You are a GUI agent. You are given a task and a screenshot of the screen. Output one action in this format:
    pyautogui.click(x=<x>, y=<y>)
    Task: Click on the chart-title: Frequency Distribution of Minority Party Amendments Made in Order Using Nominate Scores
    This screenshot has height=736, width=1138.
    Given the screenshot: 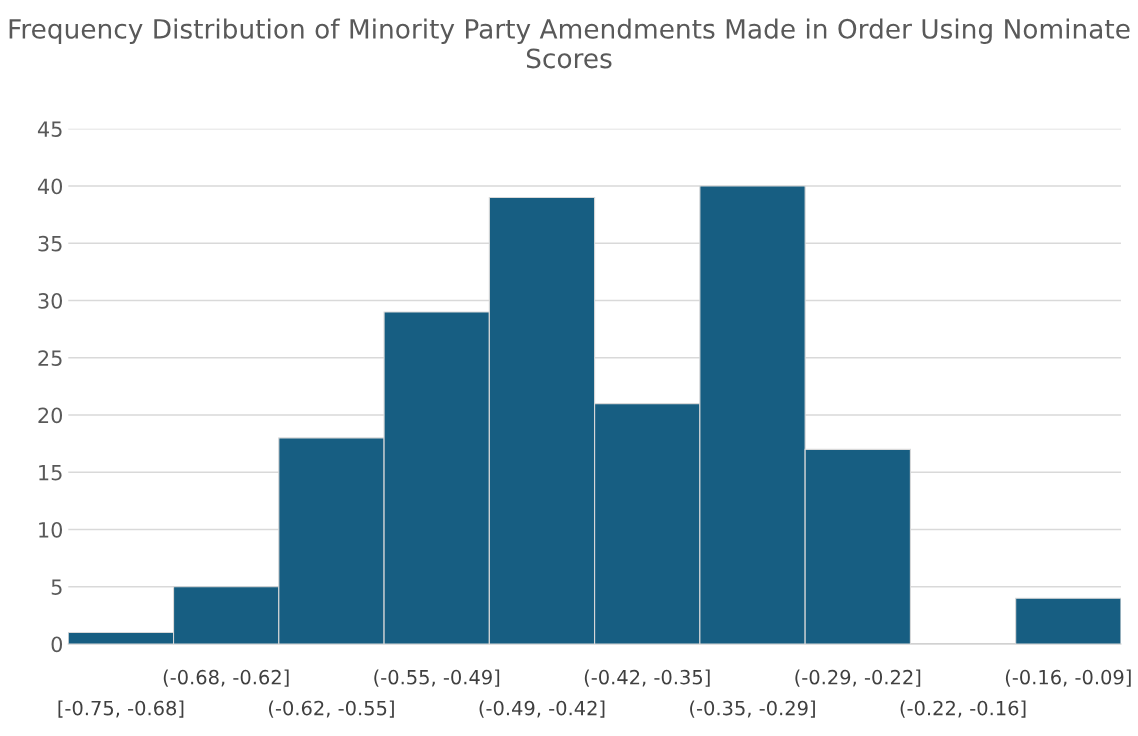 What is the action you would take?
    pyautogui.click(x=569, y=43)
    